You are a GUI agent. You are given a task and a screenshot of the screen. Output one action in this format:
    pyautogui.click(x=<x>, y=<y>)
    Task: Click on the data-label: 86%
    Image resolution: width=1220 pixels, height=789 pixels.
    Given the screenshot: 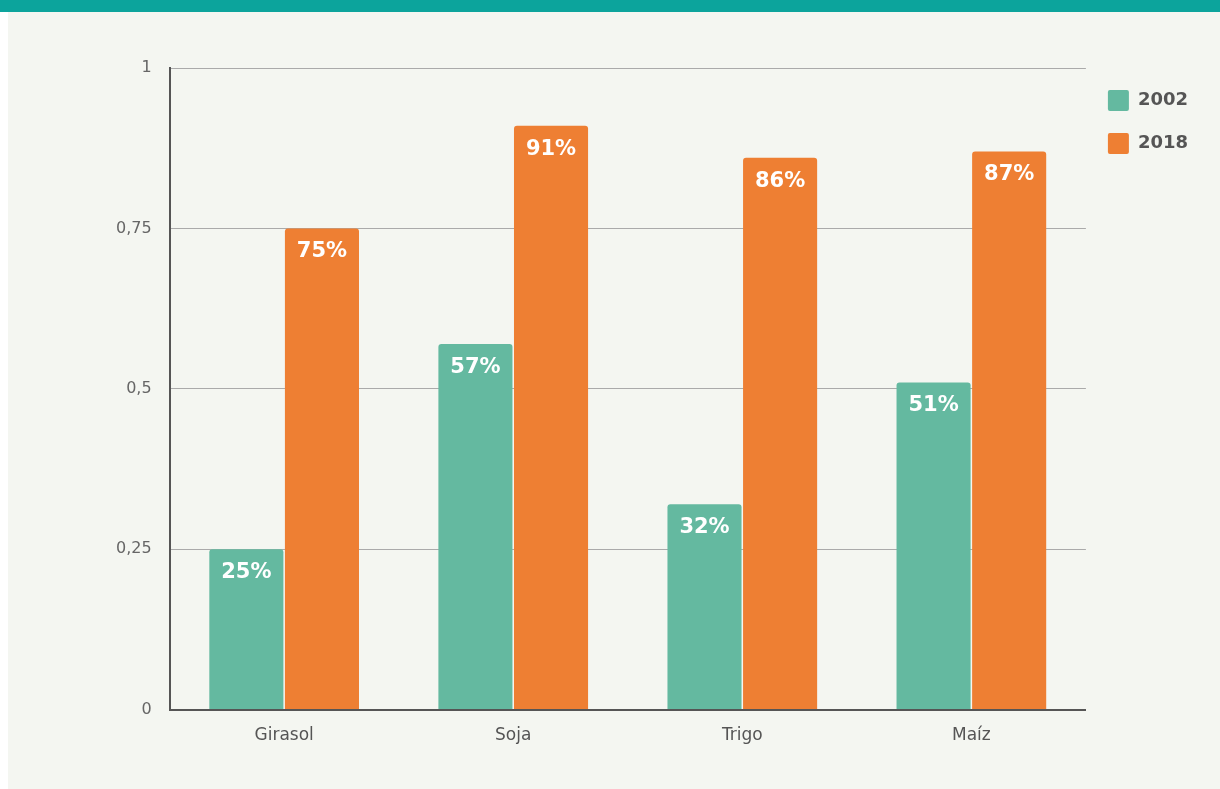 What is the action you would take?
    pyautogui.click(x=780, y=179)
    